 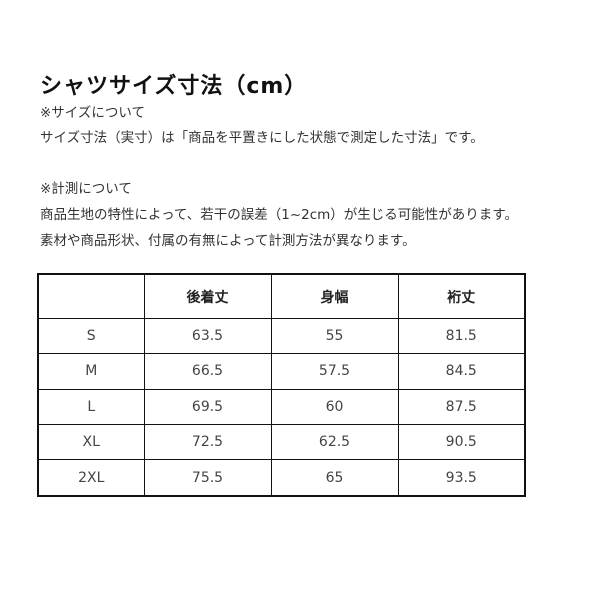 I want to click on table-row: M 66.5 57.5 84.5, so click(x=281, y=371).